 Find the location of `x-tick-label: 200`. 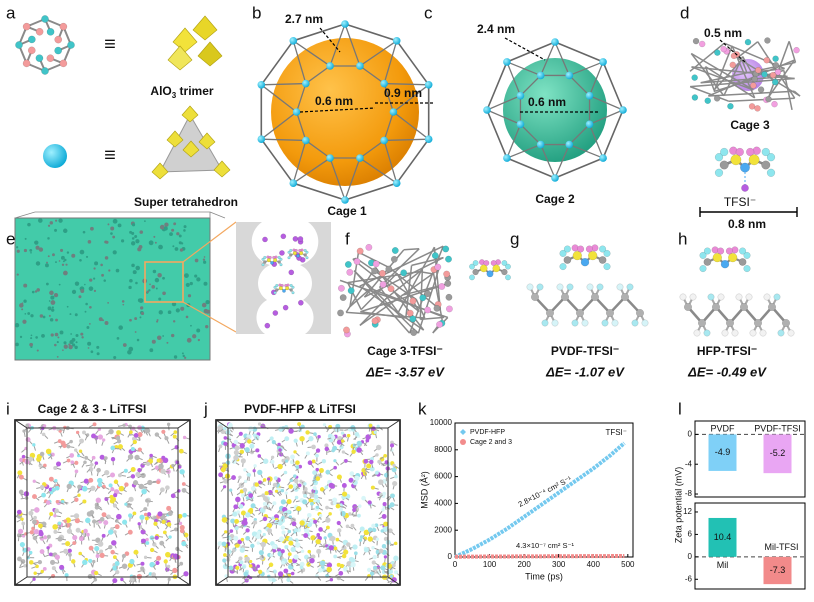

x-tick-label: 200 is located at coordinates (524, 564).